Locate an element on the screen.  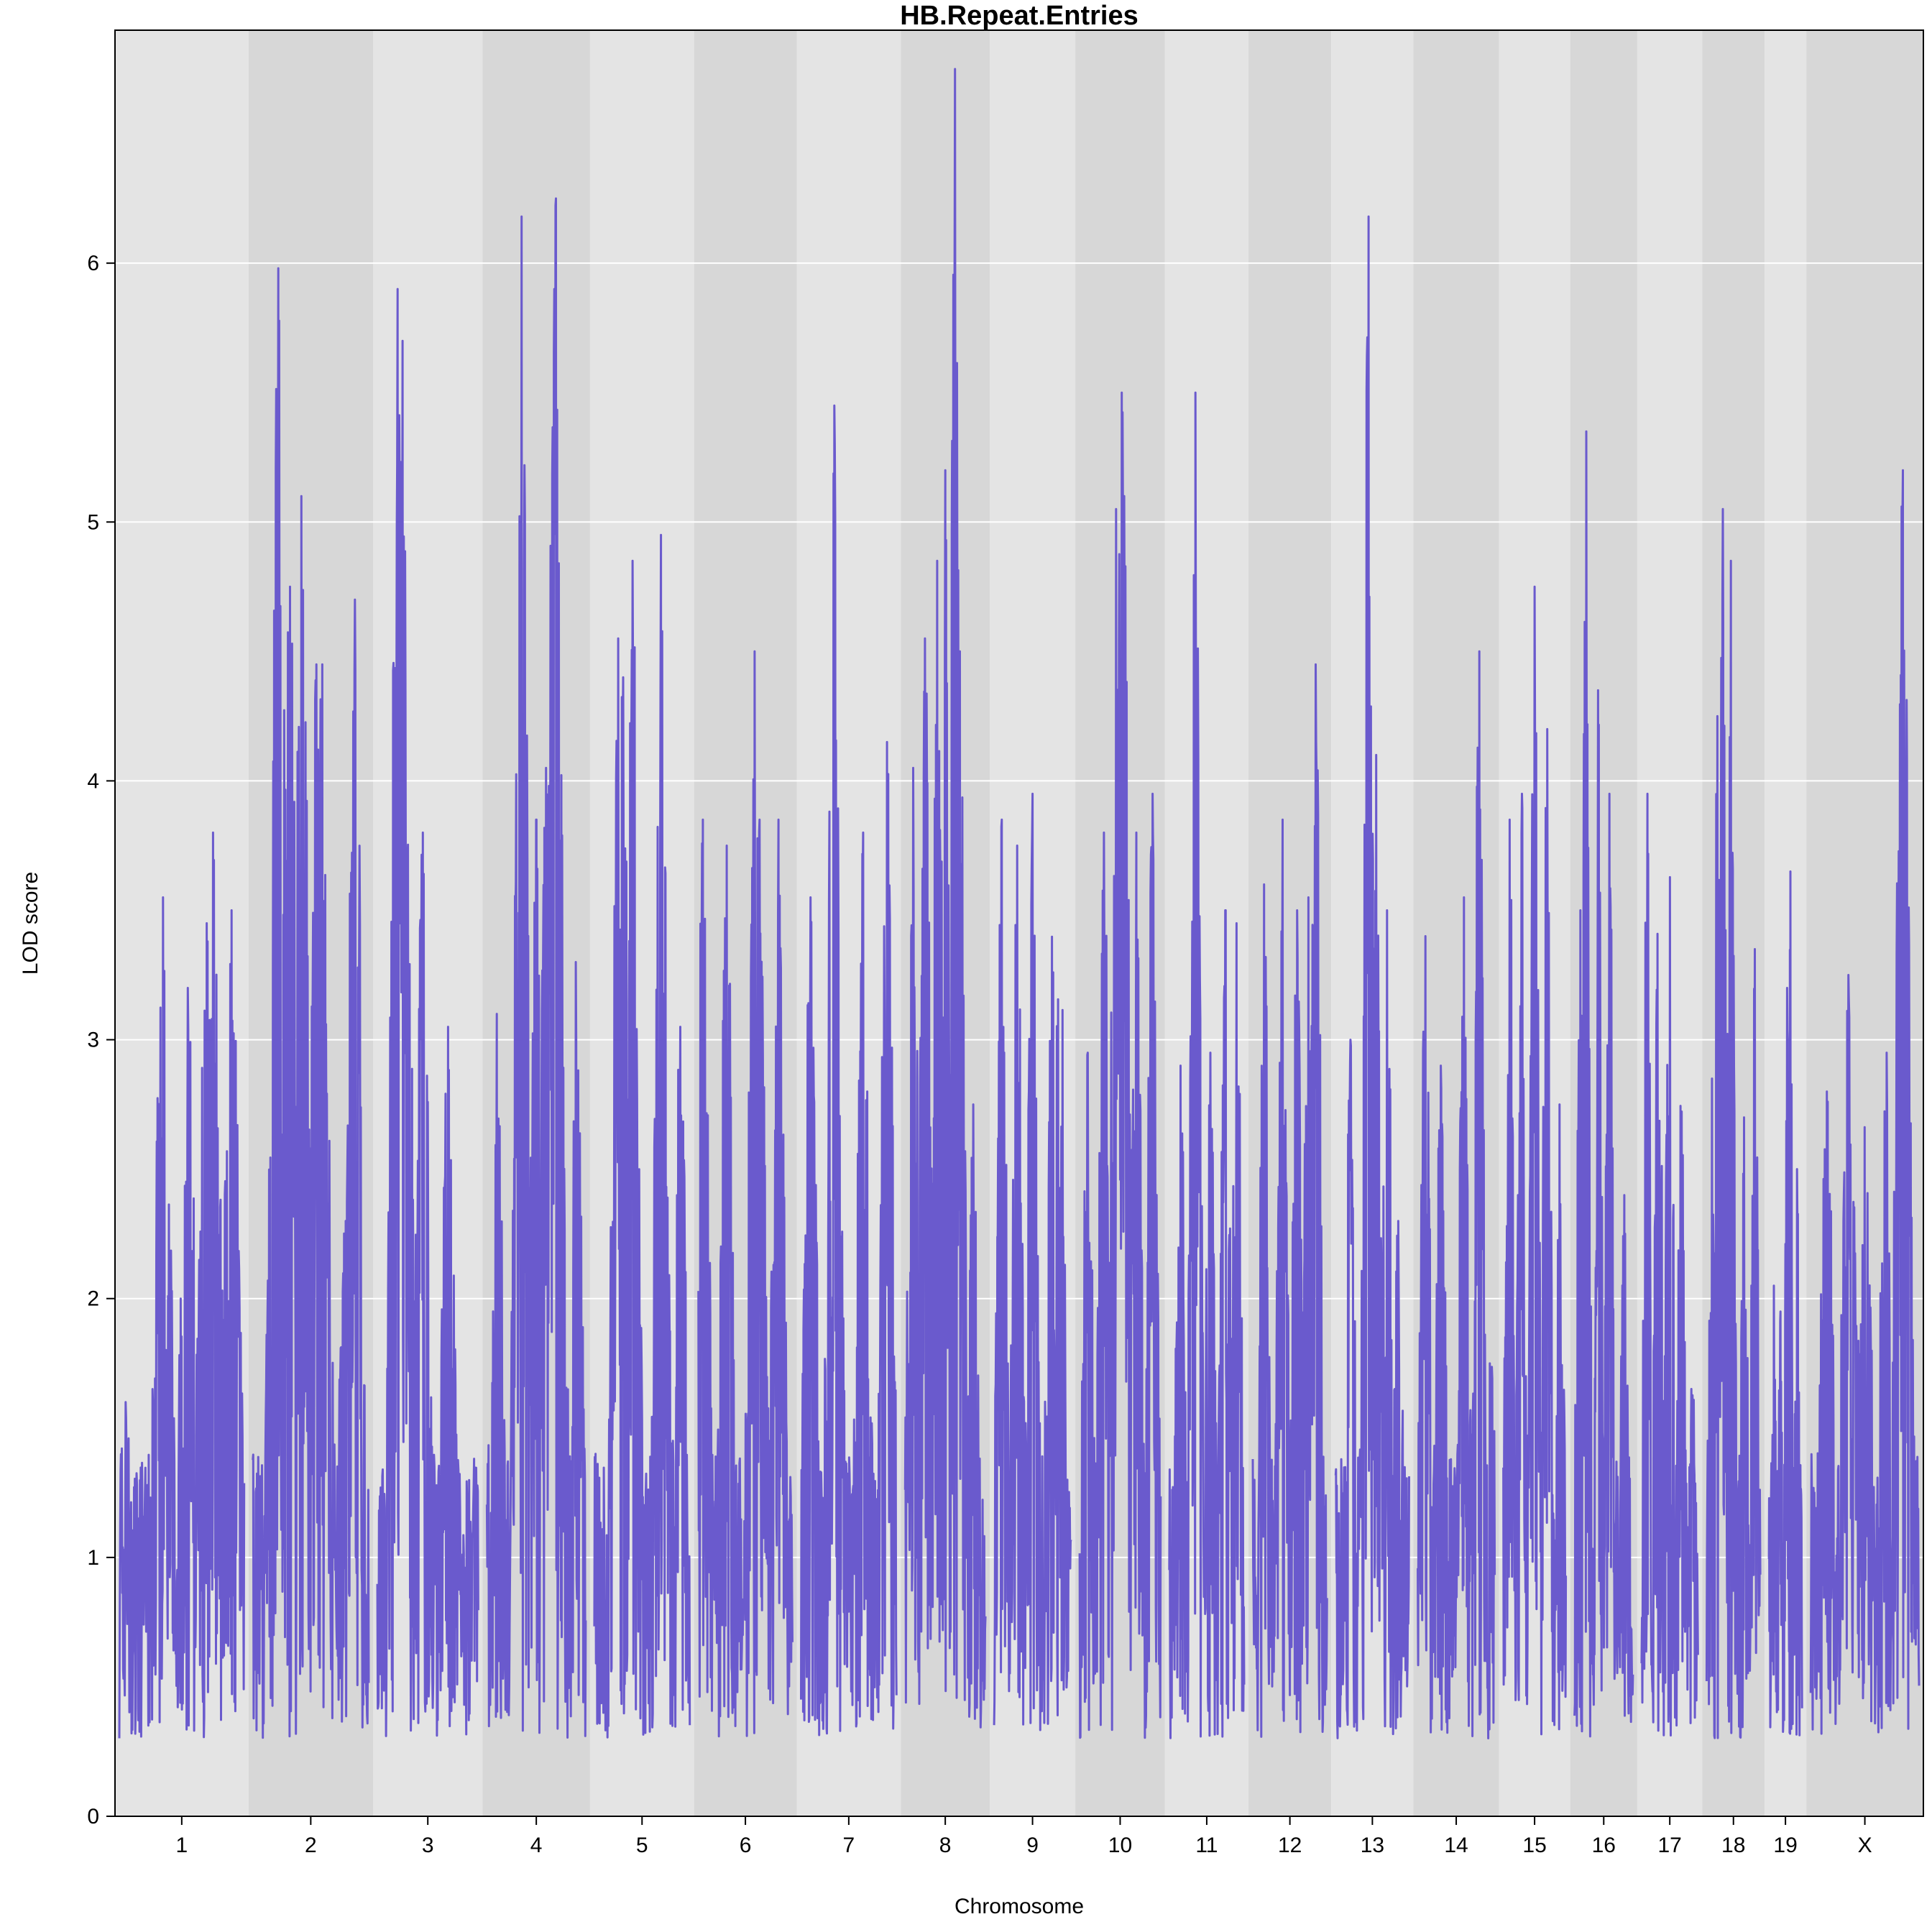
x-tick-label-17: 17 is located at coordinates (1669, 1845).